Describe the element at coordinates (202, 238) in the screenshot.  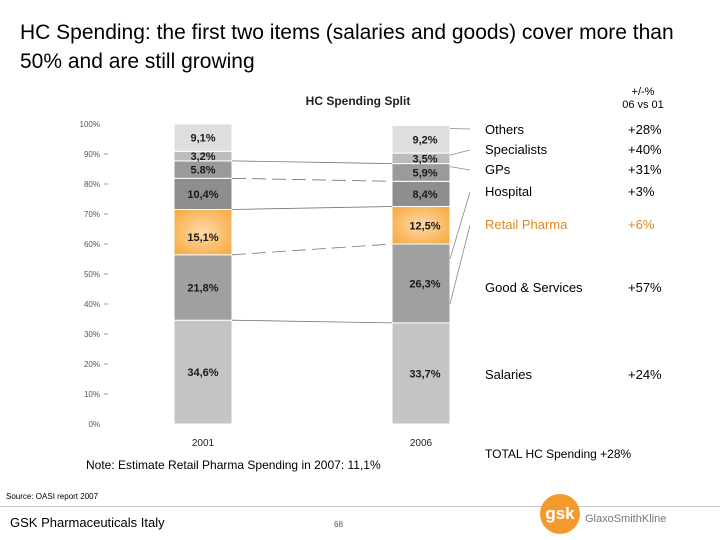
I see `data-label-retail-pharma-2001: 15,1%` at that location.